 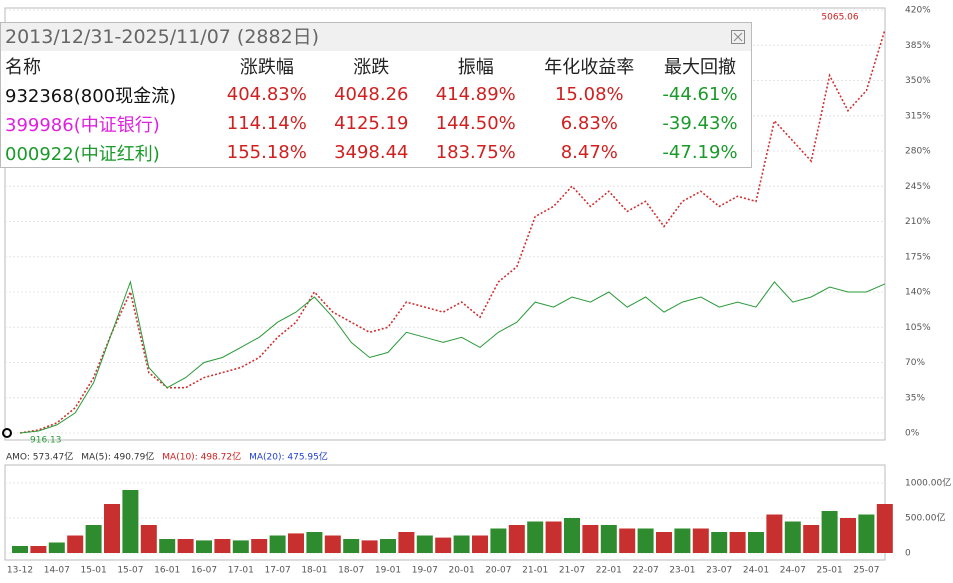 I want to click on y-tick-label: 420%, so click(x=918, y=11).